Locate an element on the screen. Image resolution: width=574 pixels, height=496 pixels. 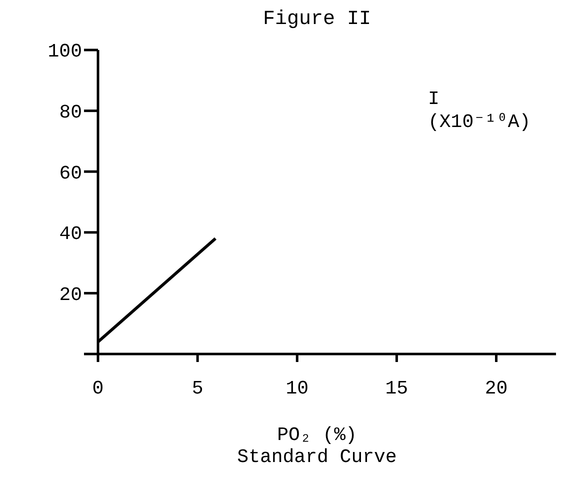
y-tick-label: 20 is located at coordinates (70, 295).